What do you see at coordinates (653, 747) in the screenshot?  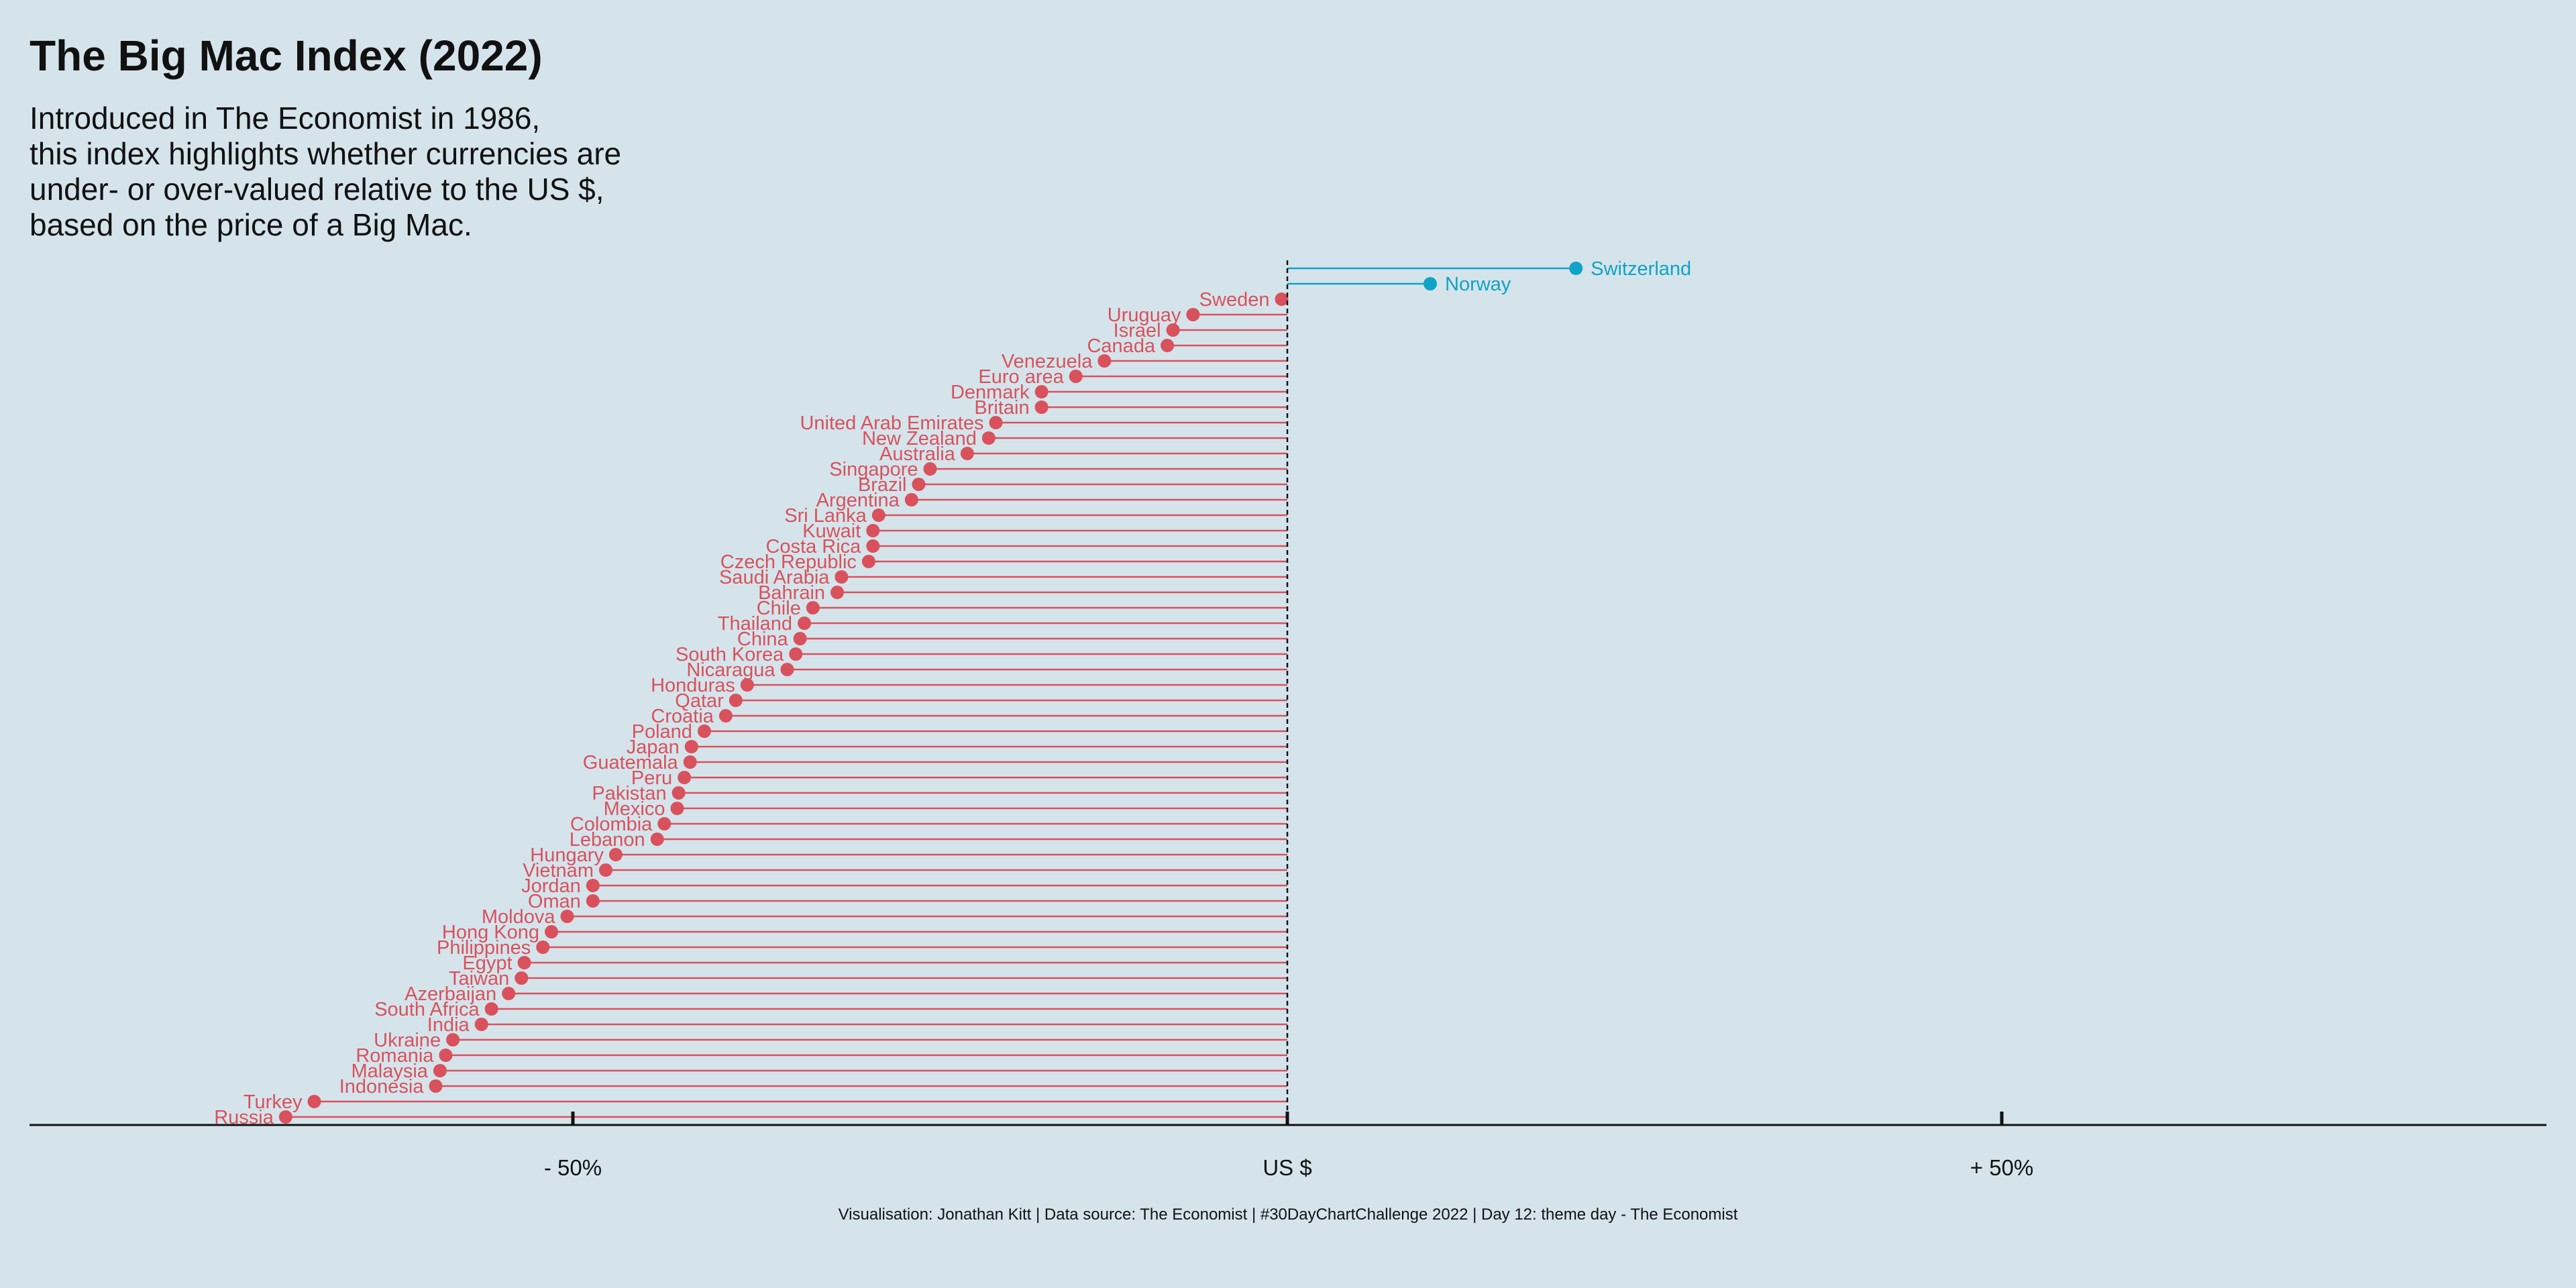 I see `country-label: Japan` at bounding box center [653, 747].